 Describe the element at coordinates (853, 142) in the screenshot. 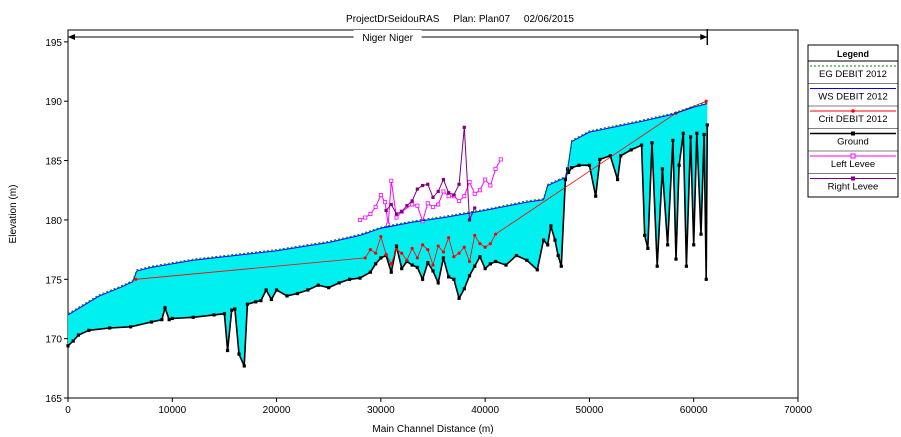

I see `legend-label: Ground` at that location.